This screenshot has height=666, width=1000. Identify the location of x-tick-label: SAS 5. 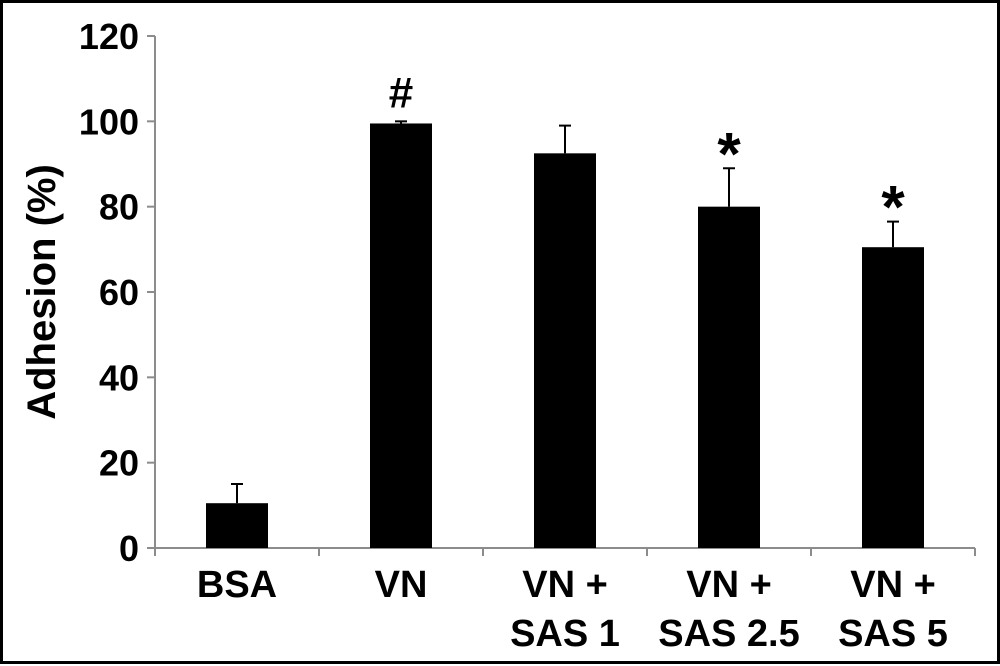
(893, 634).